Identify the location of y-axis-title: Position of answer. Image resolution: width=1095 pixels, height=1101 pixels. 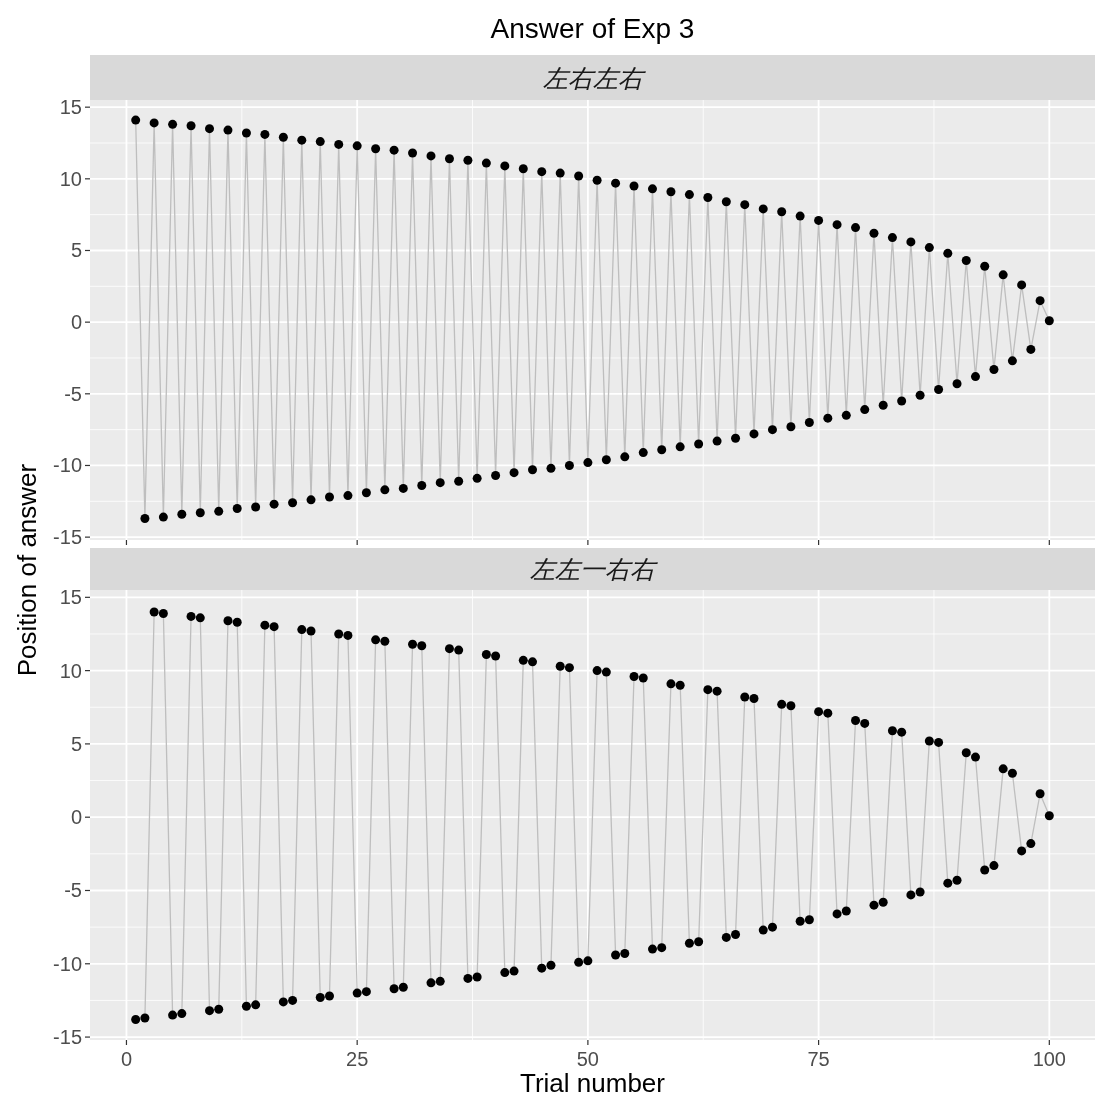
(27, 570).